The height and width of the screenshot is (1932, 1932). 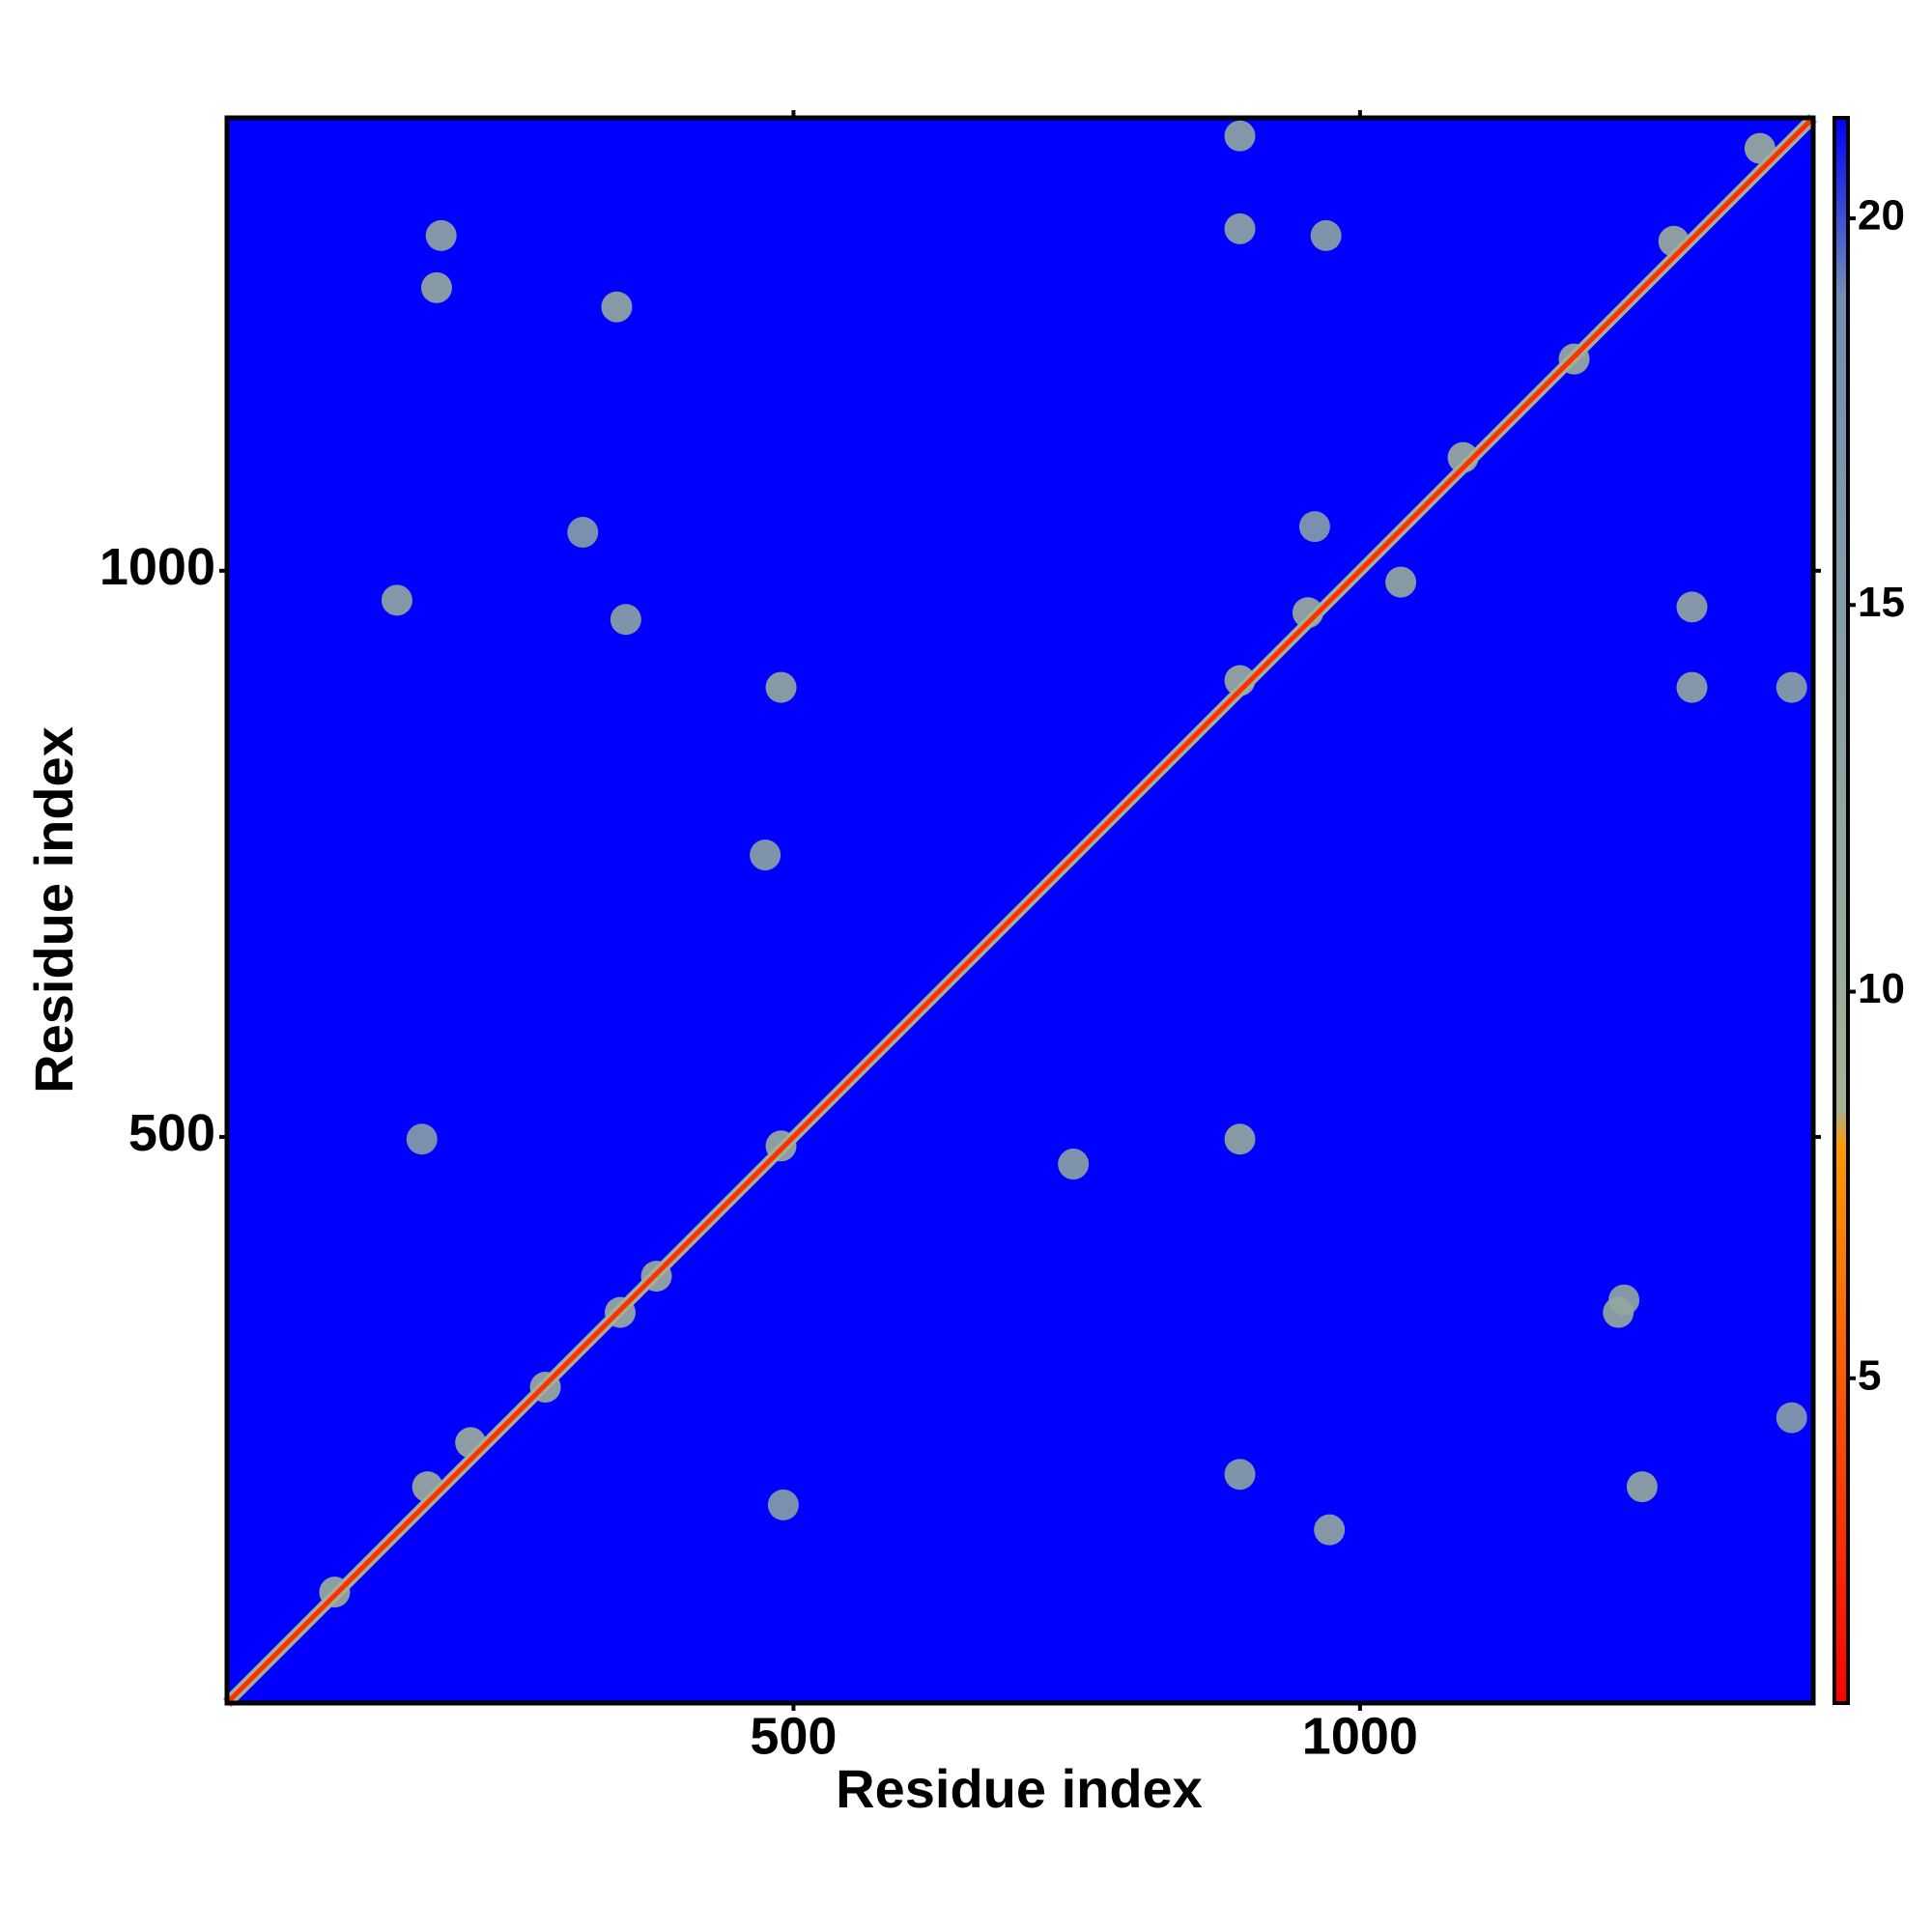 What do you see at coordinates (157, 567) in the screenshot?
I see `y-tick-label: 1000` at bounding box center [157, 567].